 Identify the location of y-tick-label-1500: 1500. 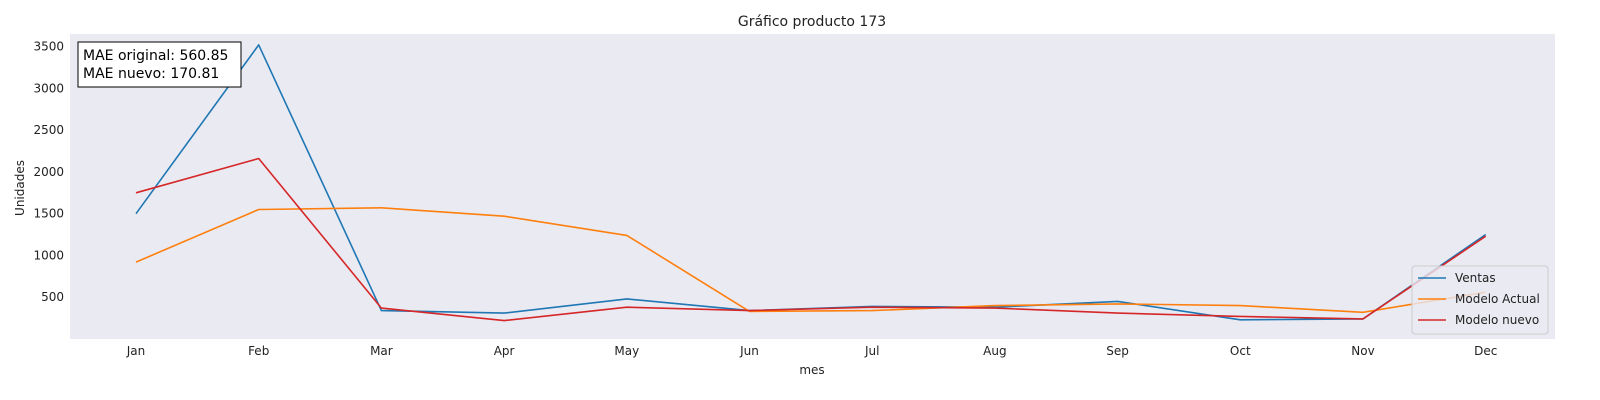
(48, 214).